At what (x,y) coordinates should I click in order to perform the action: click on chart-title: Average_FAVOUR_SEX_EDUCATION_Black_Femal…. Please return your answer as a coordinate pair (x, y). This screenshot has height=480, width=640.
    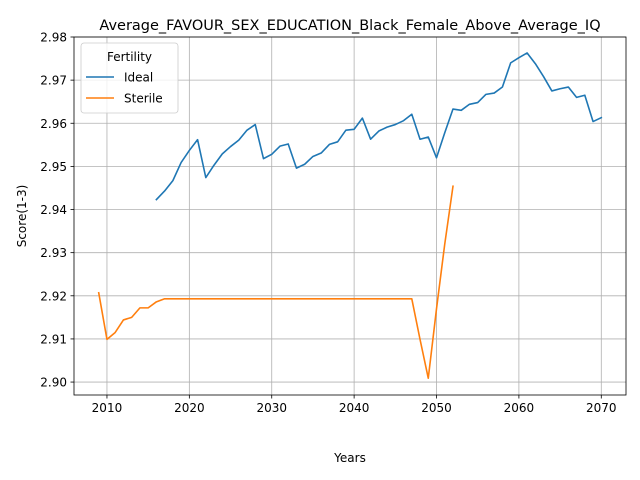
    Looking at the image, I should click on (349, 26).